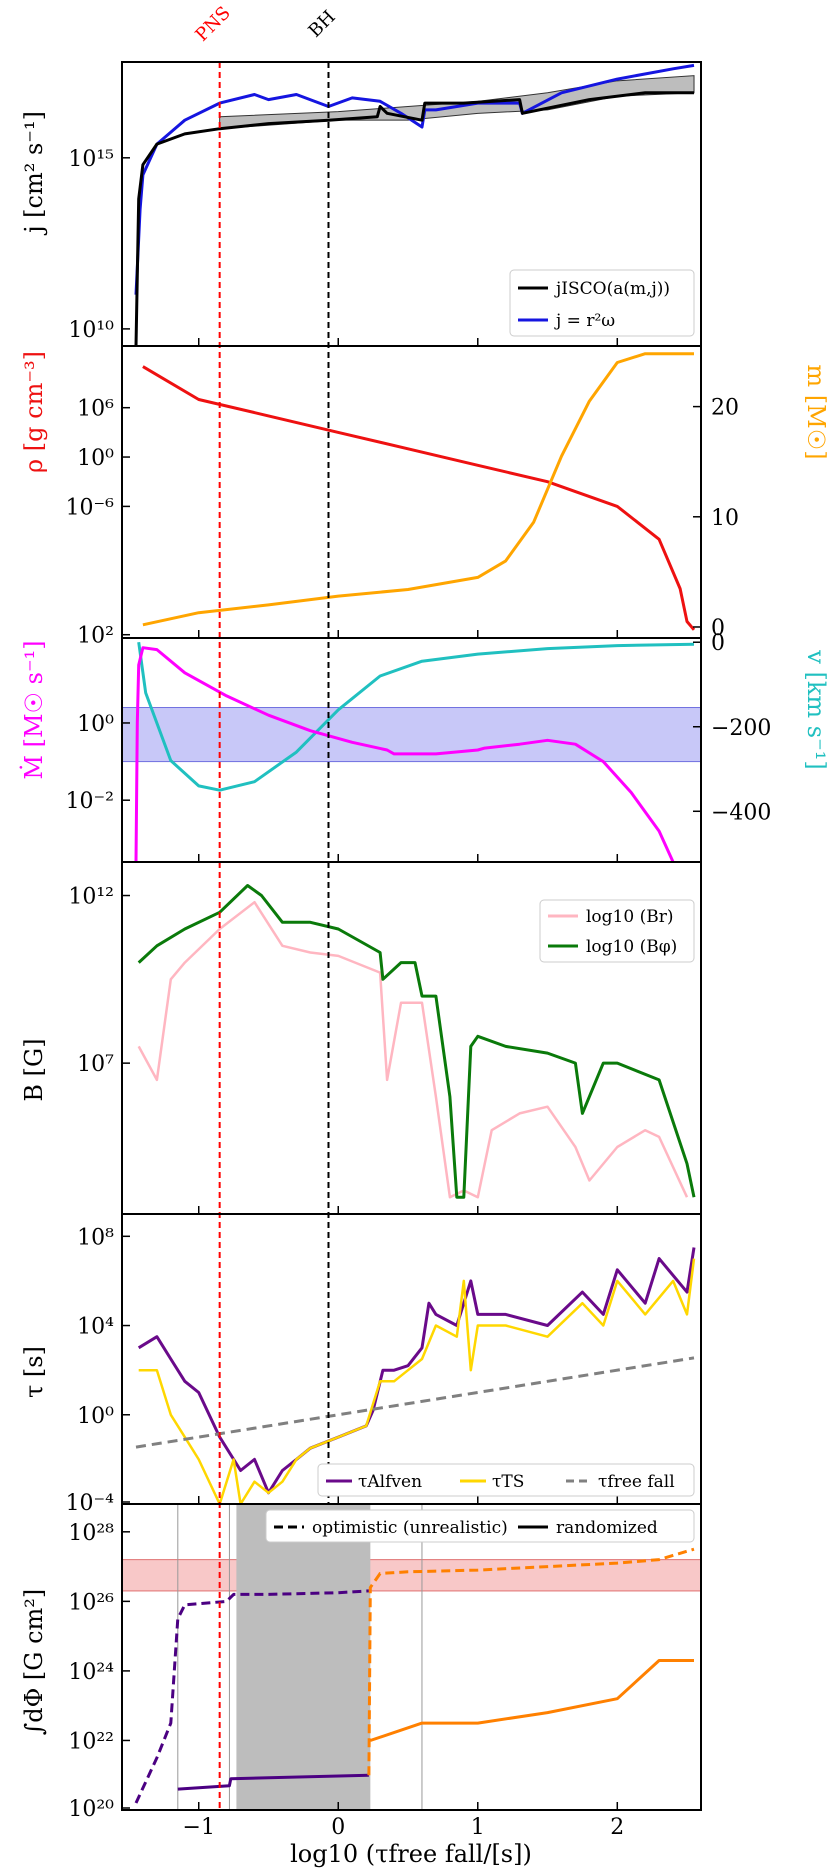 The width and height of the screenshot is (831, 1871). Describe the element at coordinates (91, 159) in the screenshot. I see `panel-0-ytick-label-0: 10¹⁵` at that location.